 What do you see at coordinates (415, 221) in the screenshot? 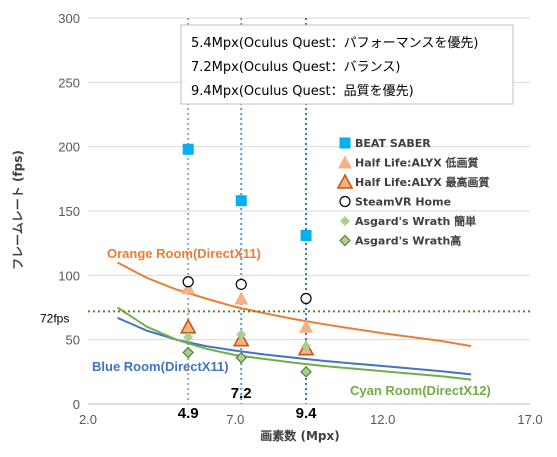
I see `legend-label: Asgard's Wrath 簡単` at bounding box center [415, 221].